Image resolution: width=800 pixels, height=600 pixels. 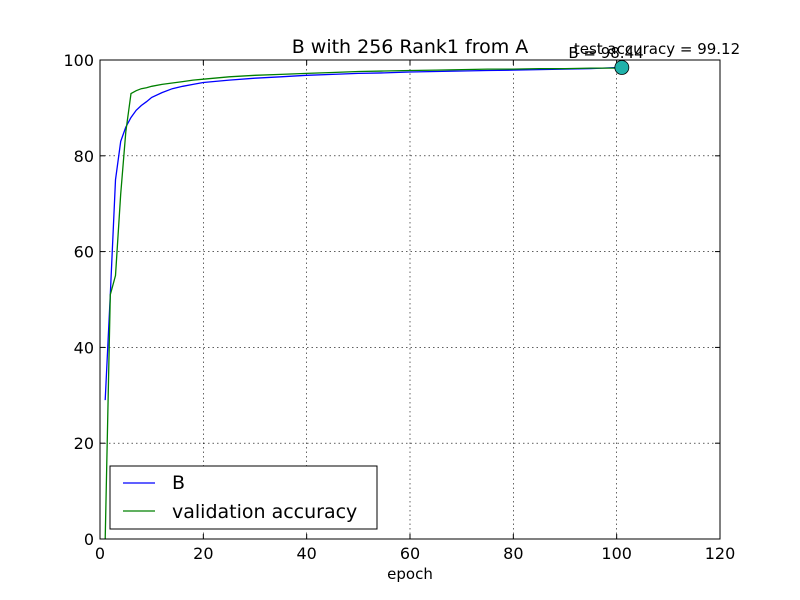 What do you see at coordinates (78, 60) in the screenshot?
I see `y-tick-label: 100` at bounding box center [78, 60].